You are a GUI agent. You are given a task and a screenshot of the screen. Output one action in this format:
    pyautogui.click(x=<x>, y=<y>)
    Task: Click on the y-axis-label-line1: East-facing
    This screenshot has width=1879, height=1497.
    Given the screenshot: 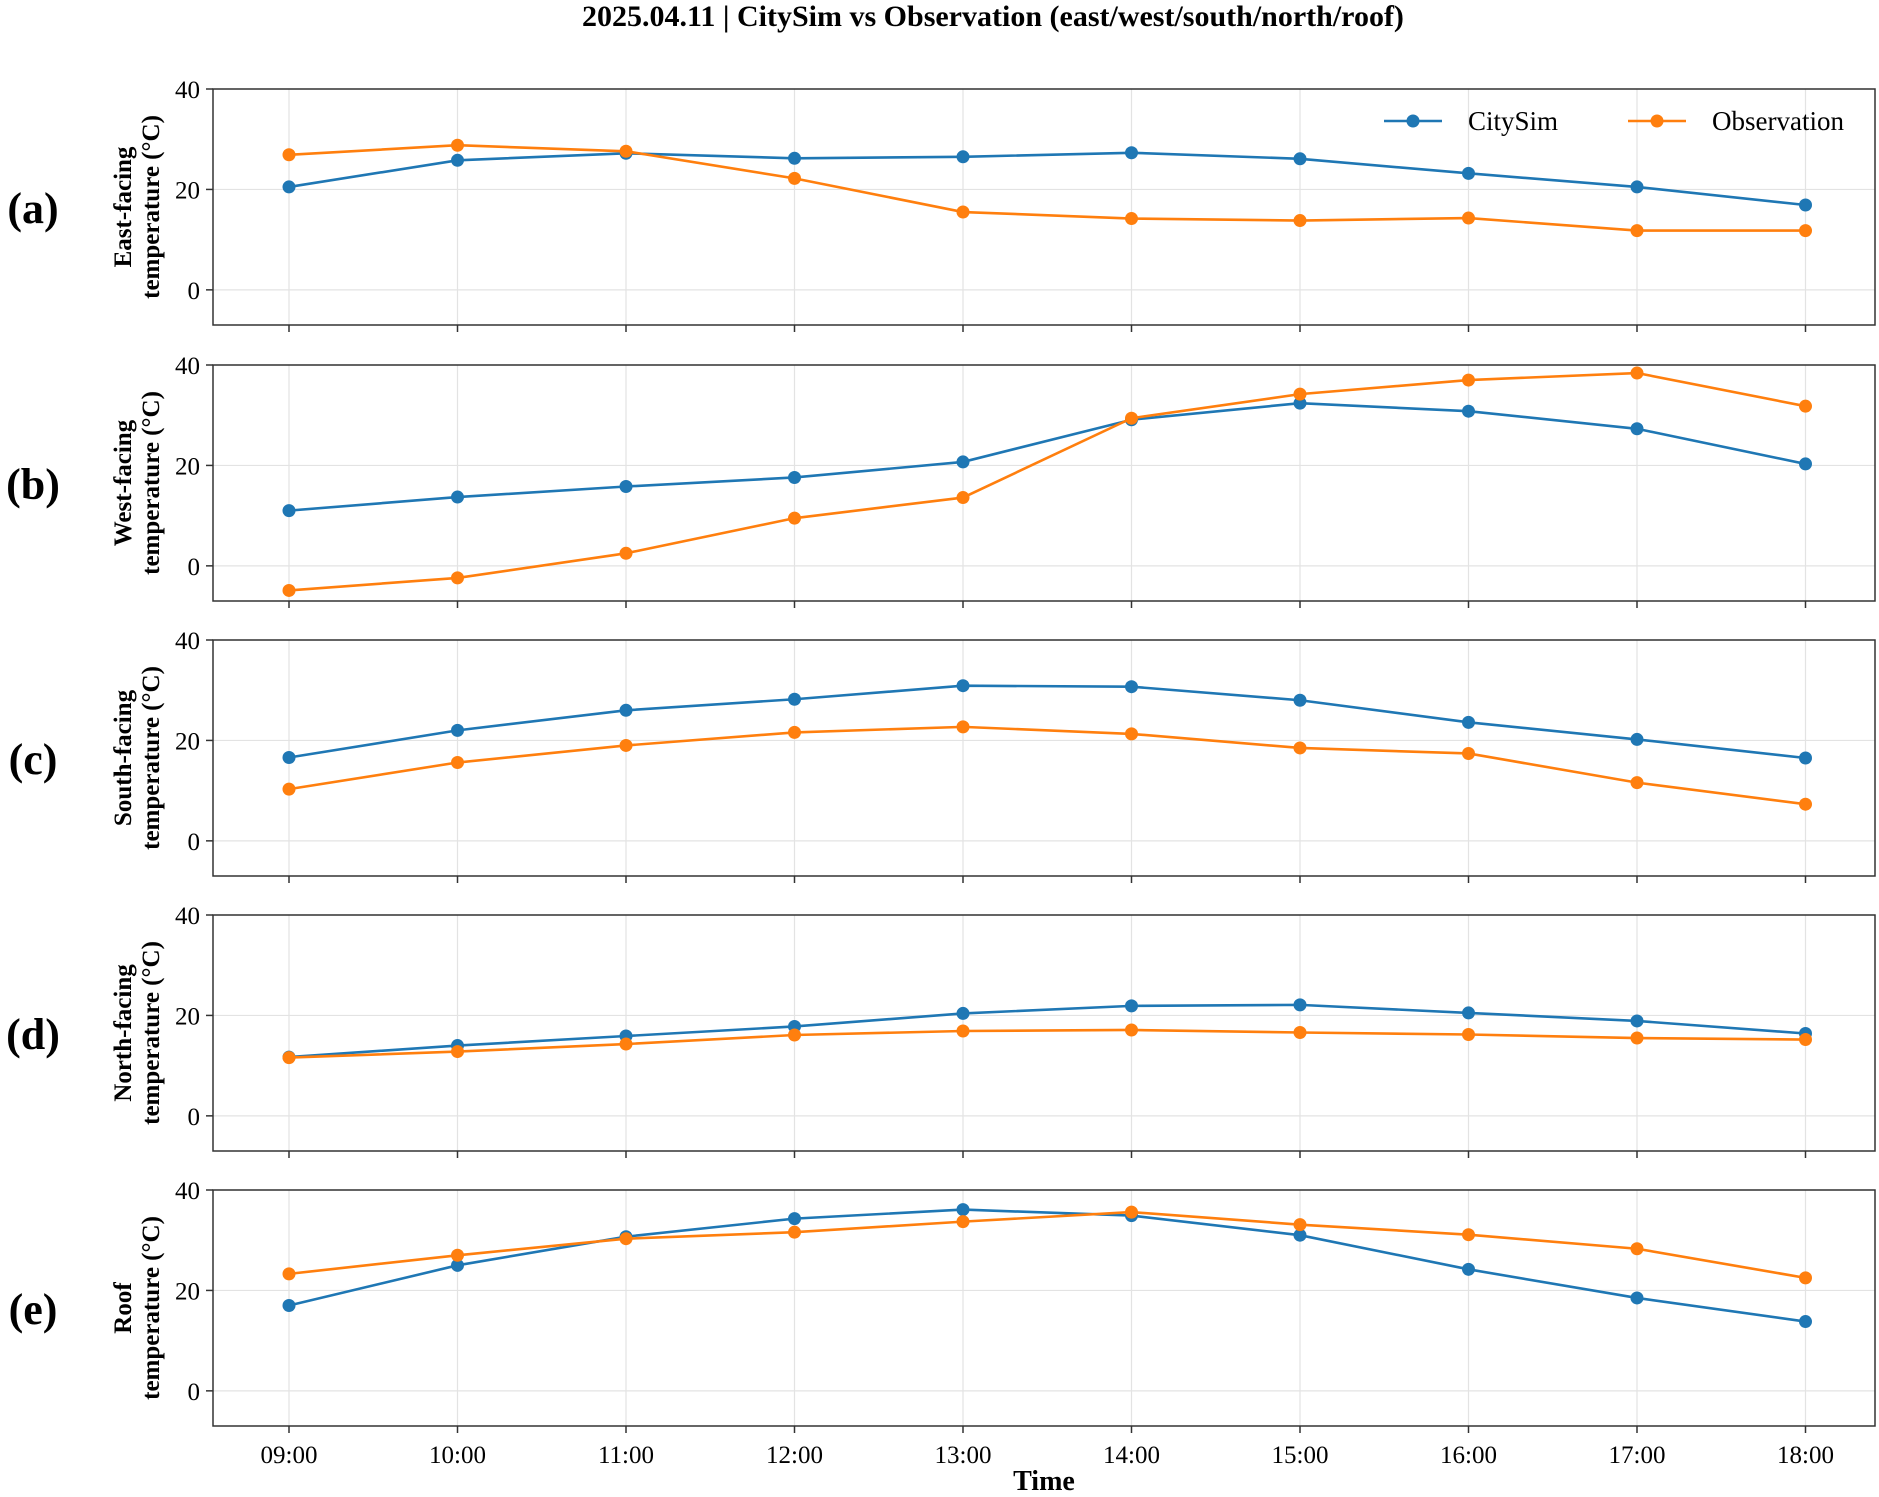 What is the action you would take?
    pyautogui.click(x=123, y=206)
    